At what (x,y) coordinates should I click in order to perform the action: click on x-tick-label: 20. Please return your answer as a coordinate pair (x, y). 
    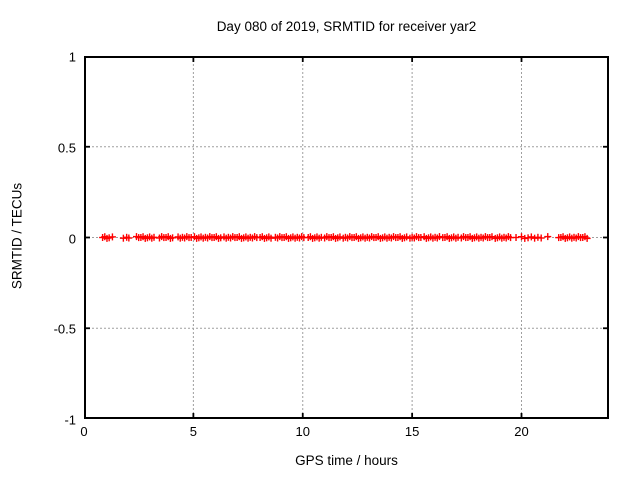
    Looking at the image, I should click on (521, 431).